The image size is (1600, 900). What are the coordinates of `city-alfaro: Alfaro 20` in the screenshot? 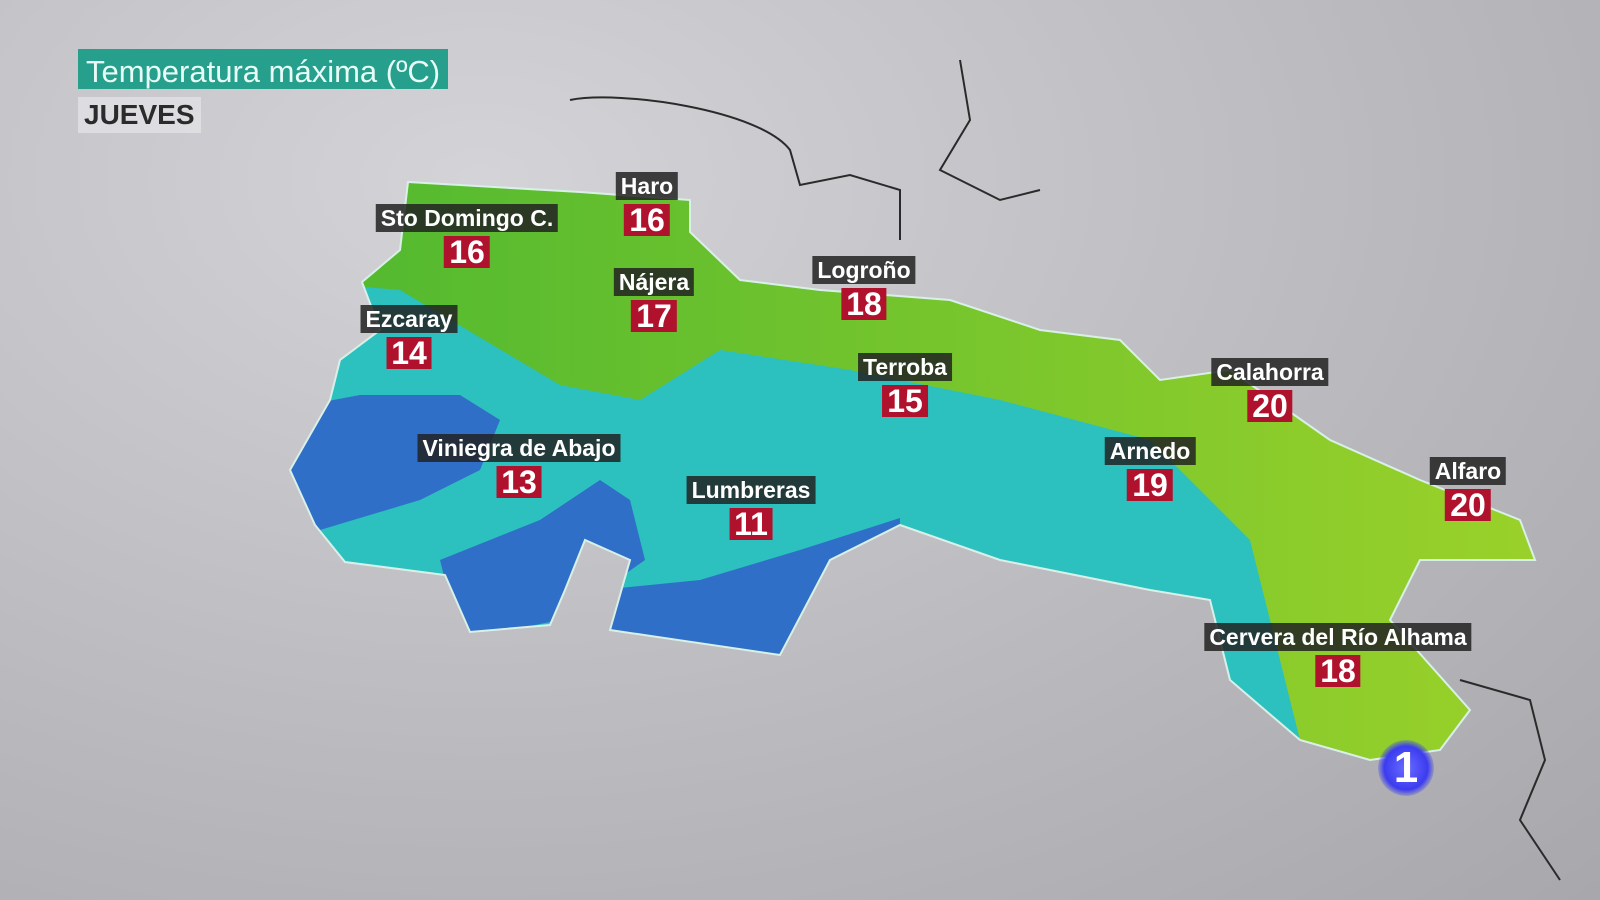 It's located at (1468, 489).